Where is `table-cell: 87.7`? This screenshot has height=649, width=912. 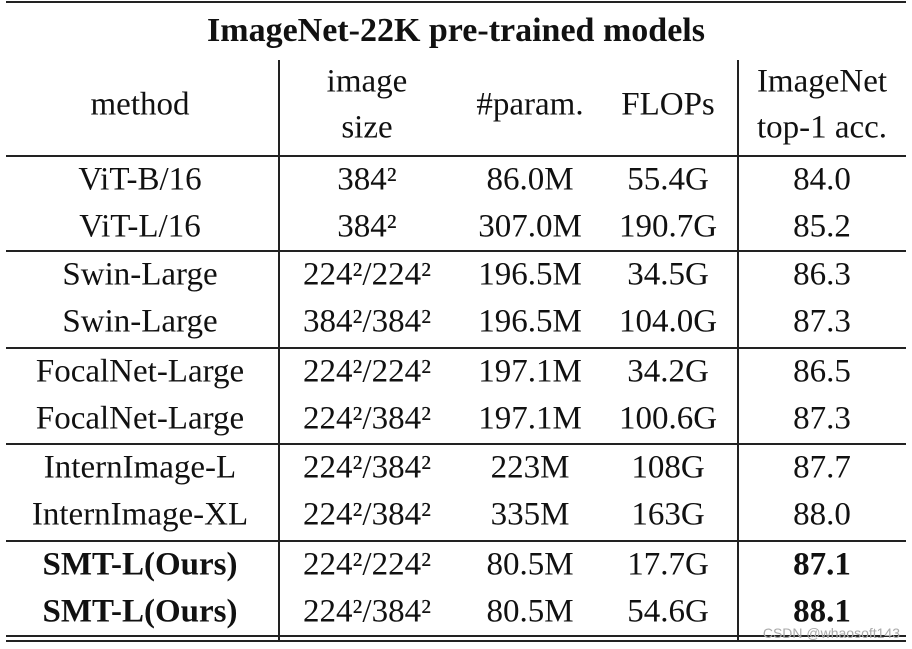 table-cell: 87.7 is located at coordinates (822, 467).